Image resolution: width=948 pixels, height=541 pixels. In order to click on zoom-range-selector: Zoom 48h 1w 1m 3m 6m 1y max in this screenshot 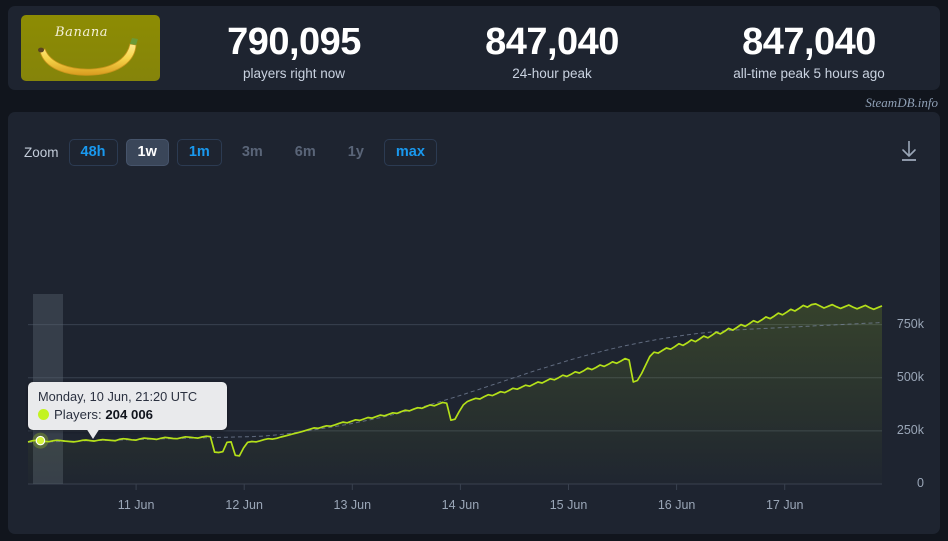, I will do `click(230, 152)`.